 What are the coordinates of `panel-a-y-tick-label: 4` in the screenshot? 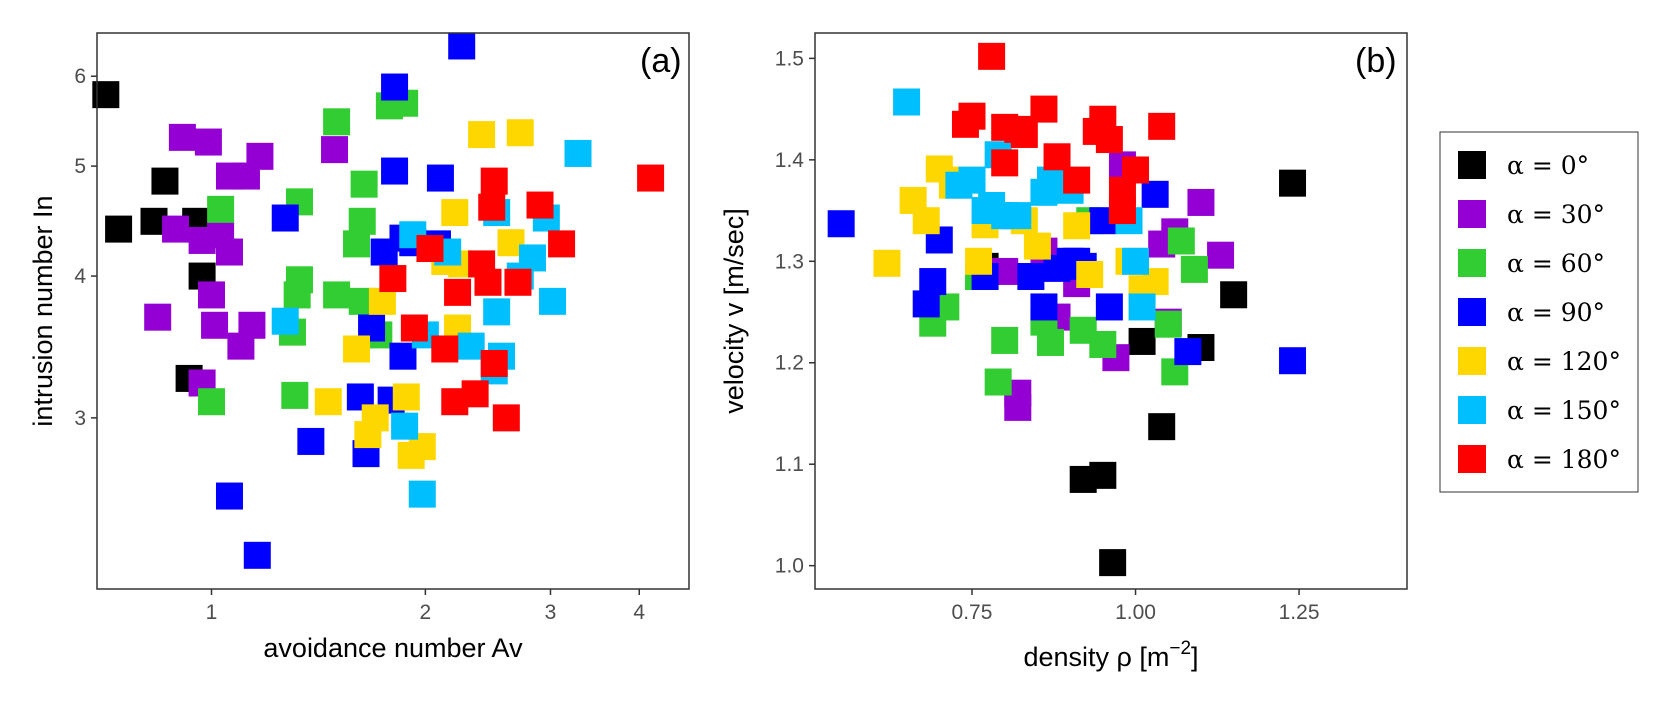 It's located at (80, 276).